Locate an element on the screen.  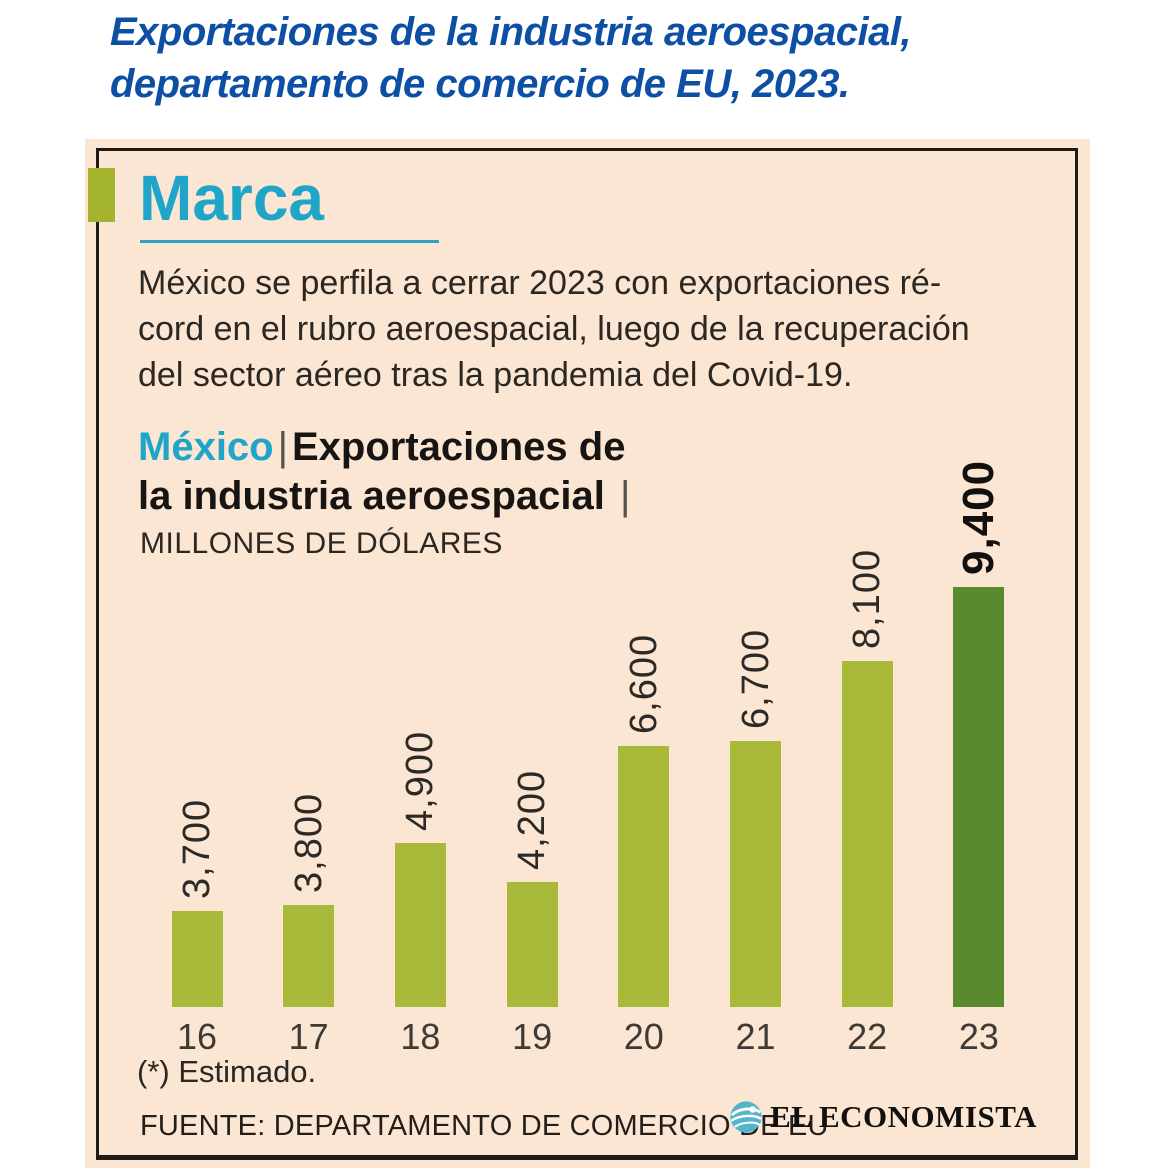
chart-title-line-2: la industria aeroespacial is located at coordinates (371, 496).